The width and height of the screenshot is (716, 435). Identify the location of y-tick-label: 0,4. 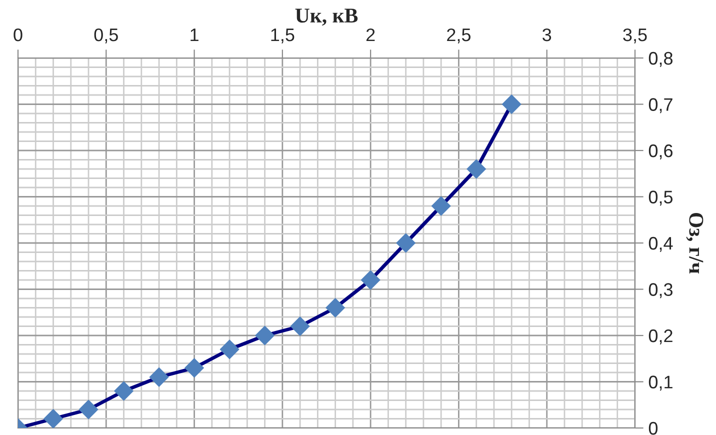
(660, 244).